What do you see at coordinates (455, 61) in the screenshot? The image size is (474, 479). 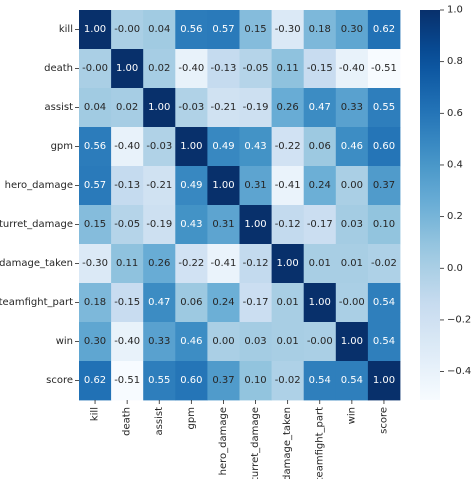 I see `colorbar-tick-label: 0.8` at bounding box center [455, 61].